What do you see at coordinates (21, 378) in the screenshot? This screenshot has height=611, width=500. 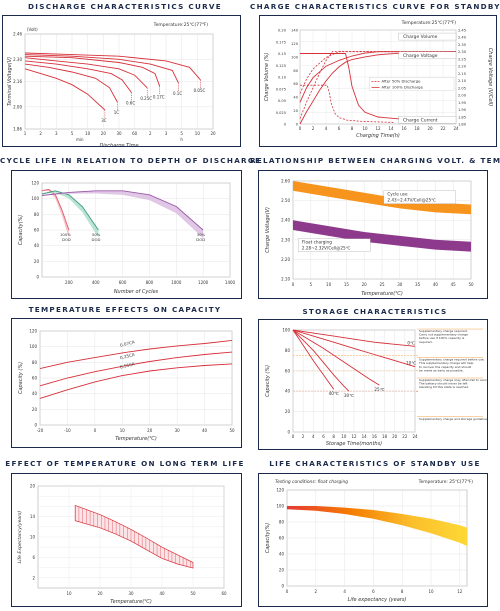 I see `y-axis-label: Capacity (%)` at bounding box center [21, 378].